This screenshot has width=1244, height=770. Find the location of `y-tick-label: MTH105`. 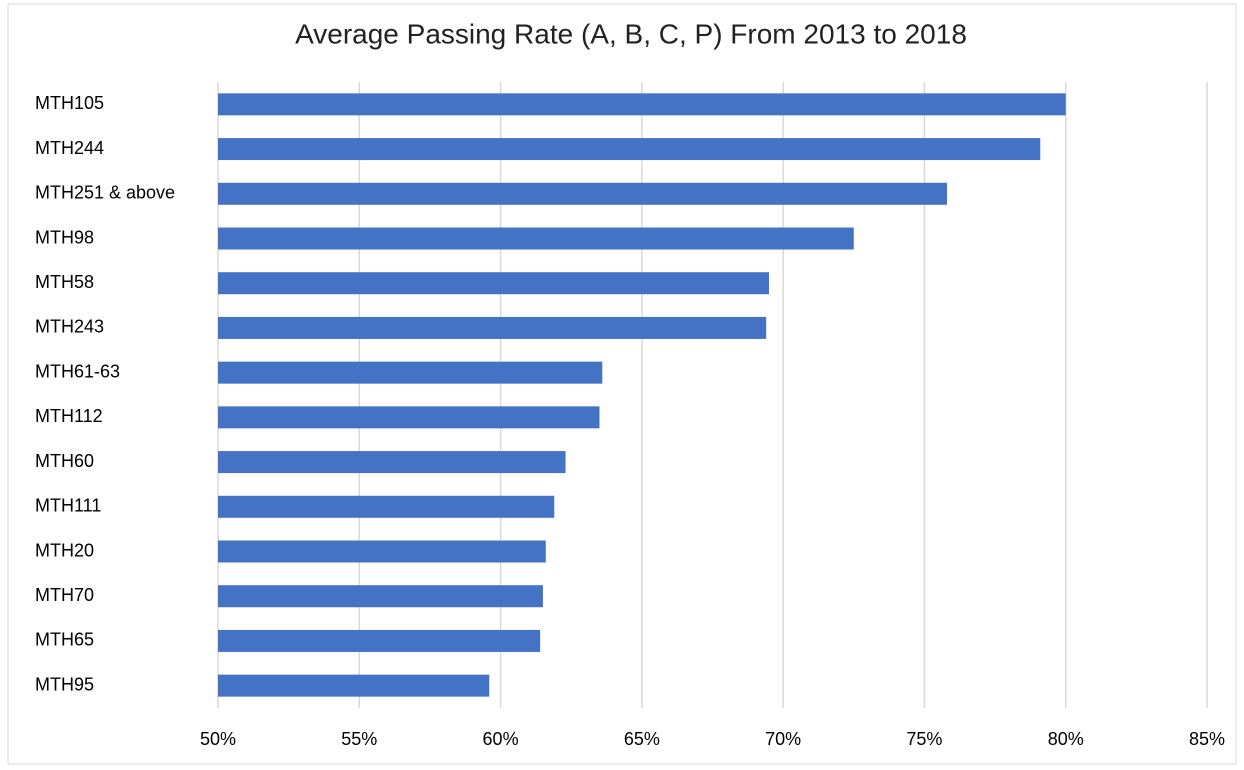

y-tick-label: MTH105 is located at coordinates (69, 103).